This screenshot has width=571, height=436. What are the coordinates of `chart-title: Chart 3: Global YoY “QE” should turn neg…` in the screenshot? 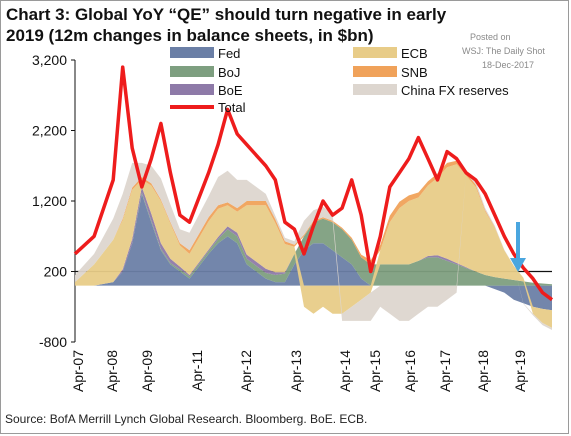 It's located at (226, 25).